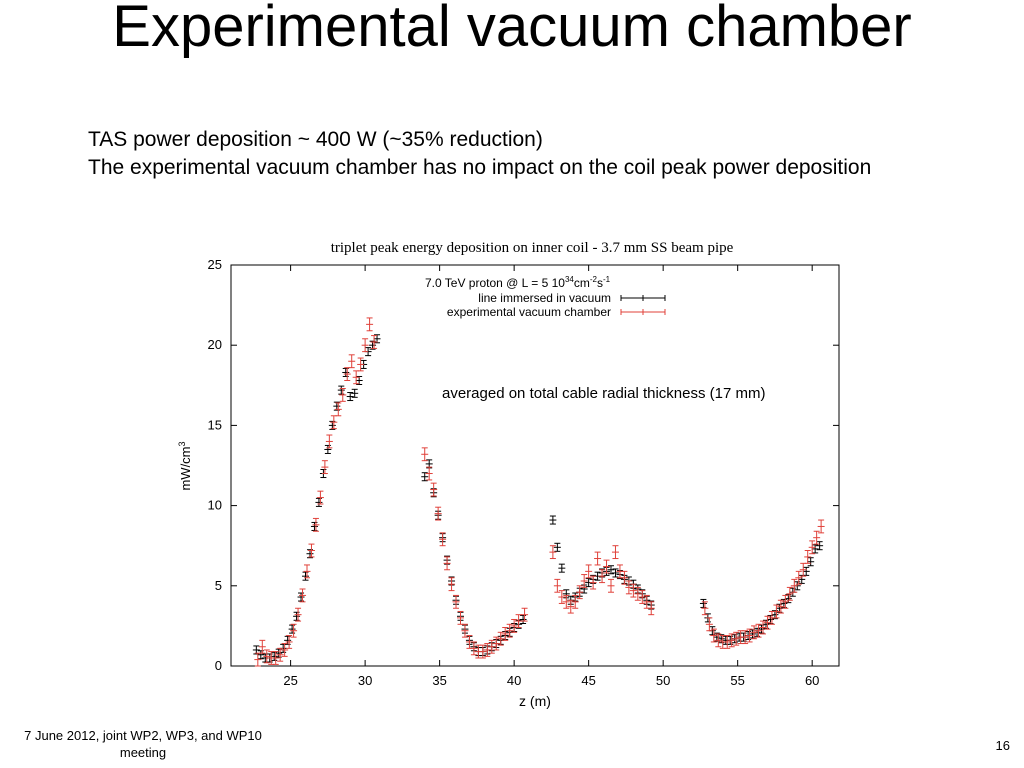 The width and height of the screenshot is (1024, 768). I want to click on x-tick-label: 55, so click(737, 680).